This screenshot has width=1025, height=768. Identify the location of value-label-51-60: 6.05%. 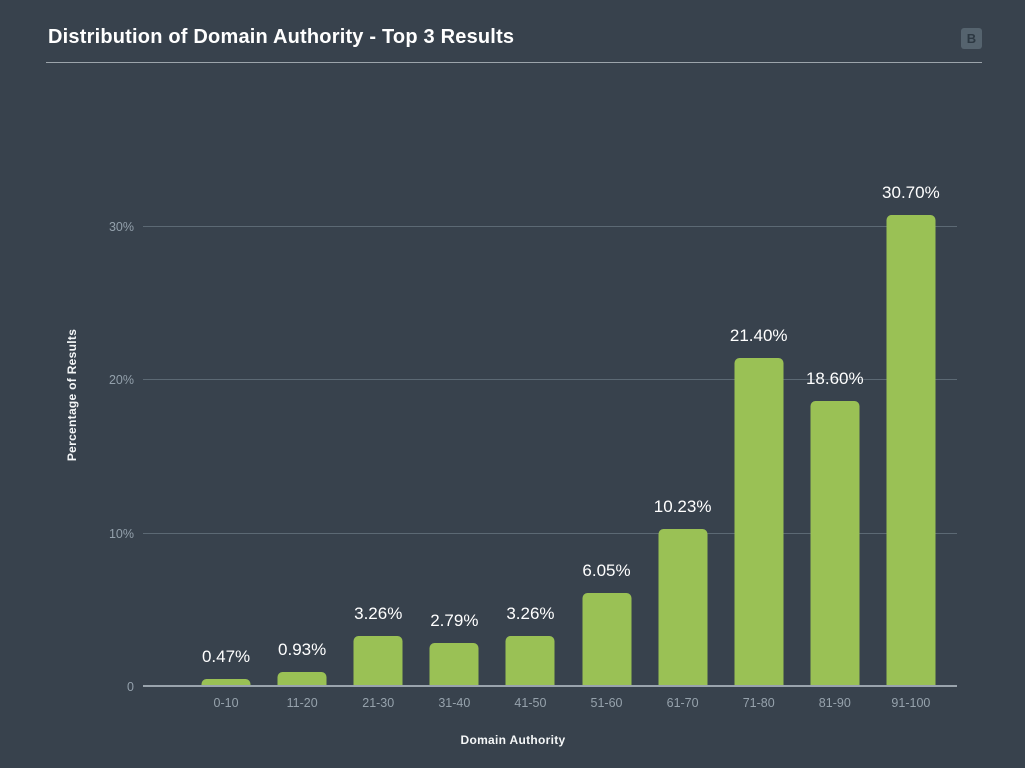
(606, 571).